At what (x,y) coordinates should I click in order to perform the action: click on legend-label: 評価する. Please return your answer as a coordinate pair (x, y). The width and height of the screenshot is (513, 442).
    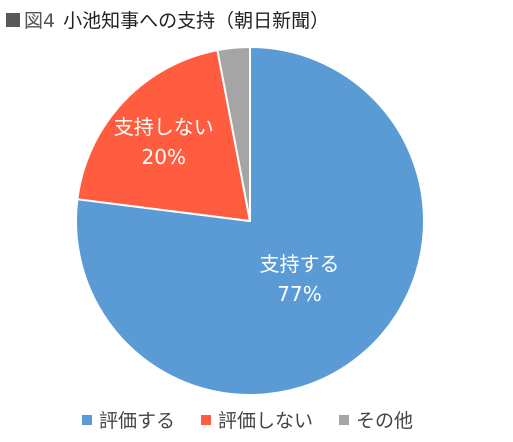
    Looking at the image, I should click on (137, 421).